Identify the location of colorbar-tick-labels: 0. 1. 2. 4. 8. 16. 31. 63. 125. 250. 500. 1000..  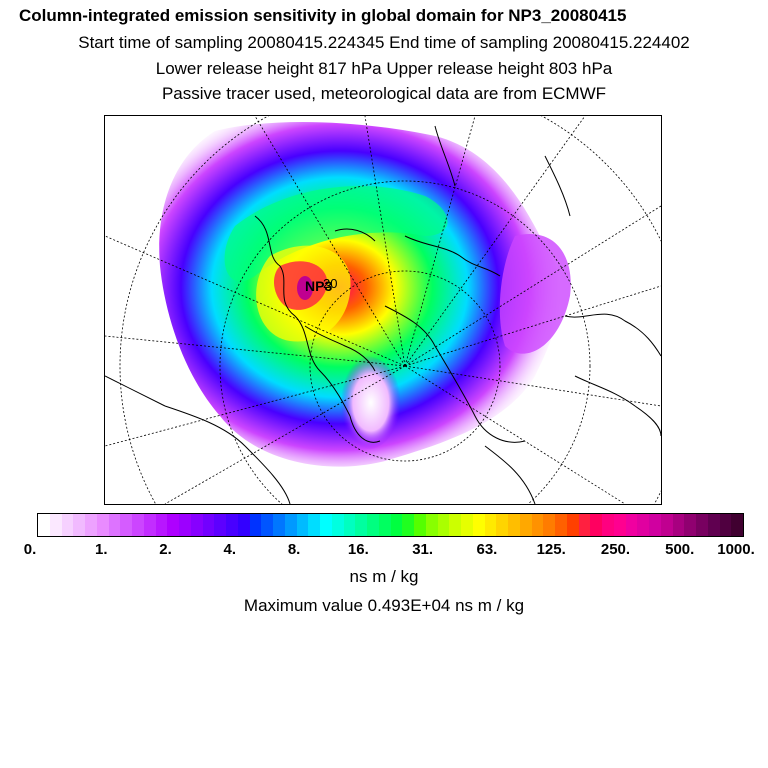
(384, 551).